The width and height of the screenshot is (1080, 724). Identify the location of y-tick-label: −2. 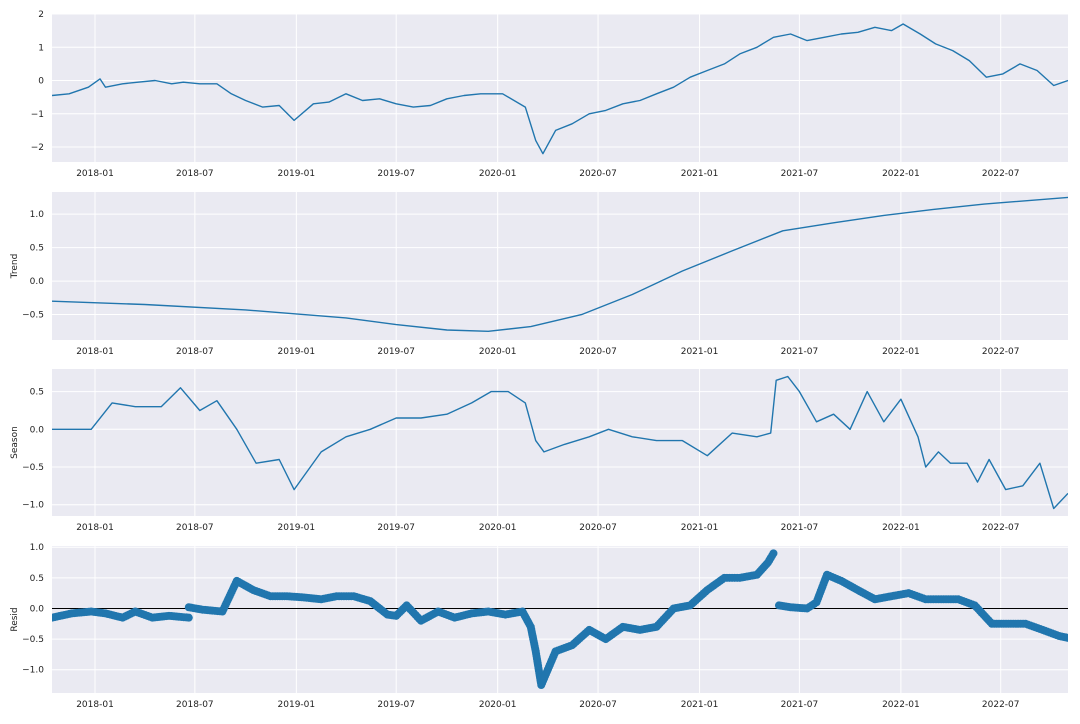
(37, 148).